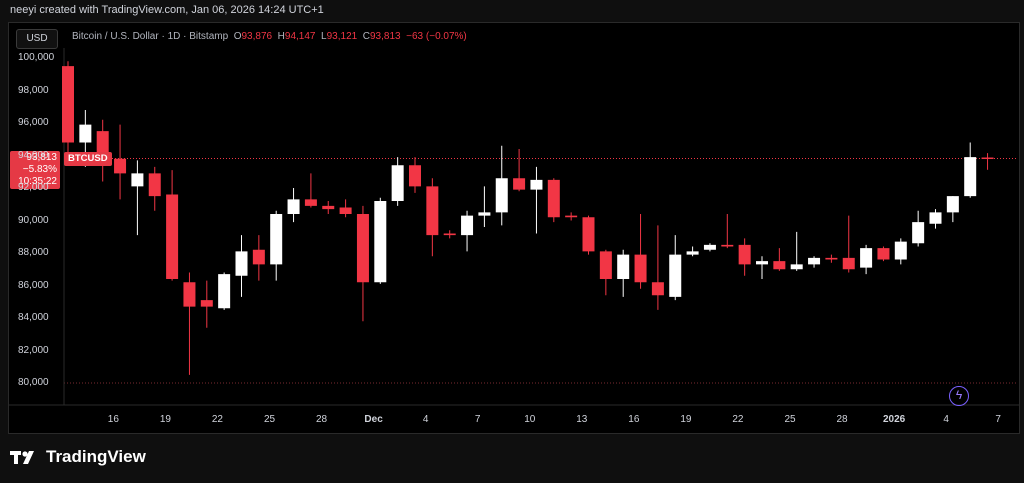  Describe the element at coordinates (150, 36) in the screenshot. I see `symbol-description: Bitcoin / U.S. Dollar · 1D · Bitstamp` at that location.